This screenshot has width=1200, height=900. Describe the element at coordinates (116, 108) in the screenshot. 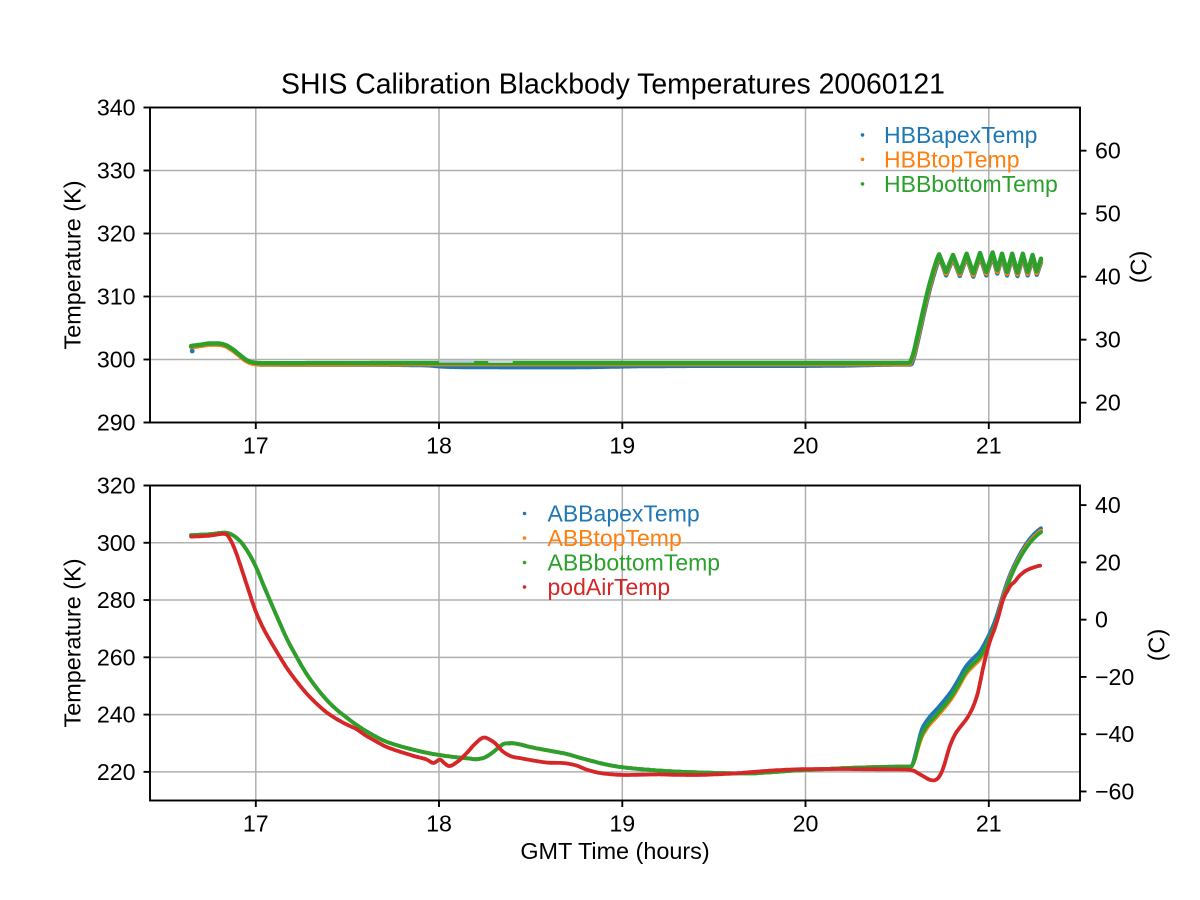

I see `svg-text: 340` at that location.